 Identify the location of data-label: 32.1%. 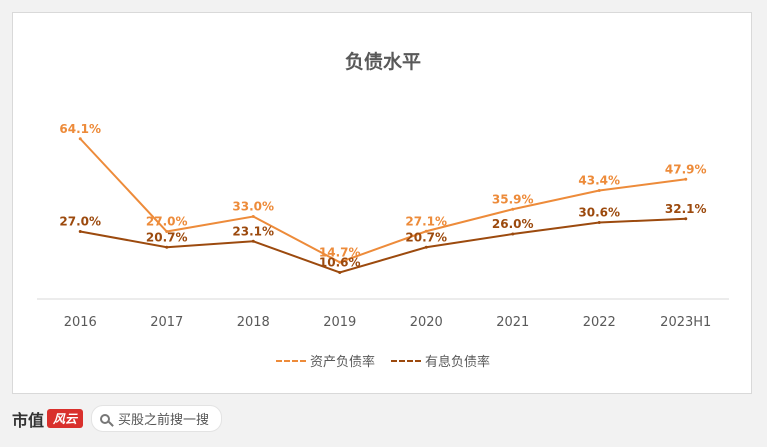
(686, 209).